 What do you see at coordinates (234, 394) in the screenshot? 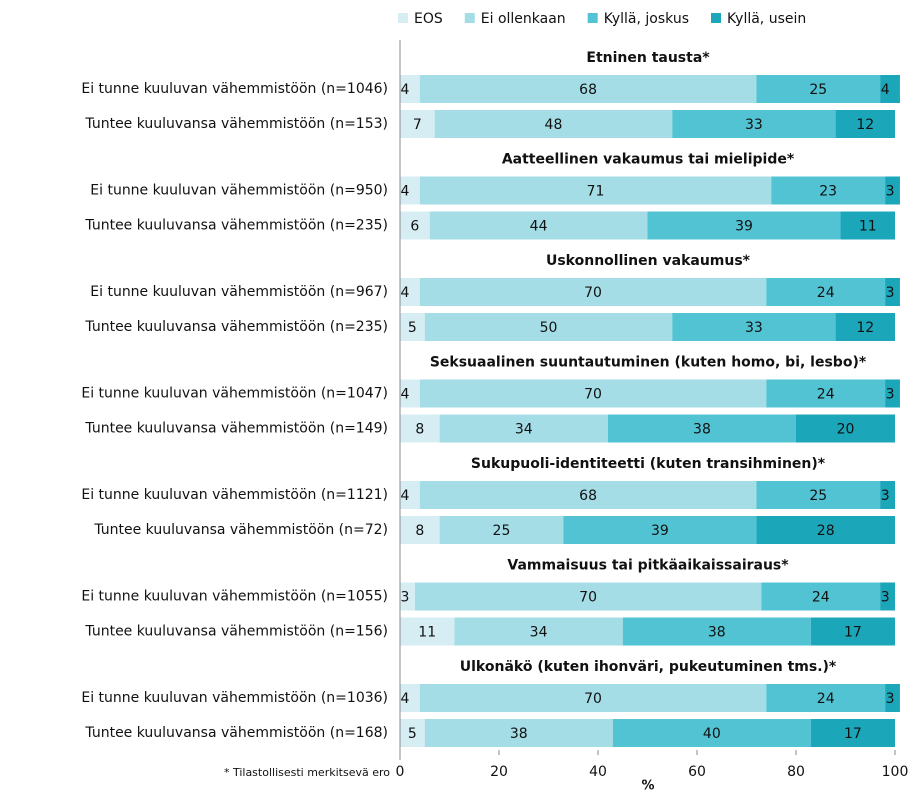
I see `y-tick-label: Ei tunne kuuluvan vähemmistöön (n=1047)` at bounding box center [234, 394].